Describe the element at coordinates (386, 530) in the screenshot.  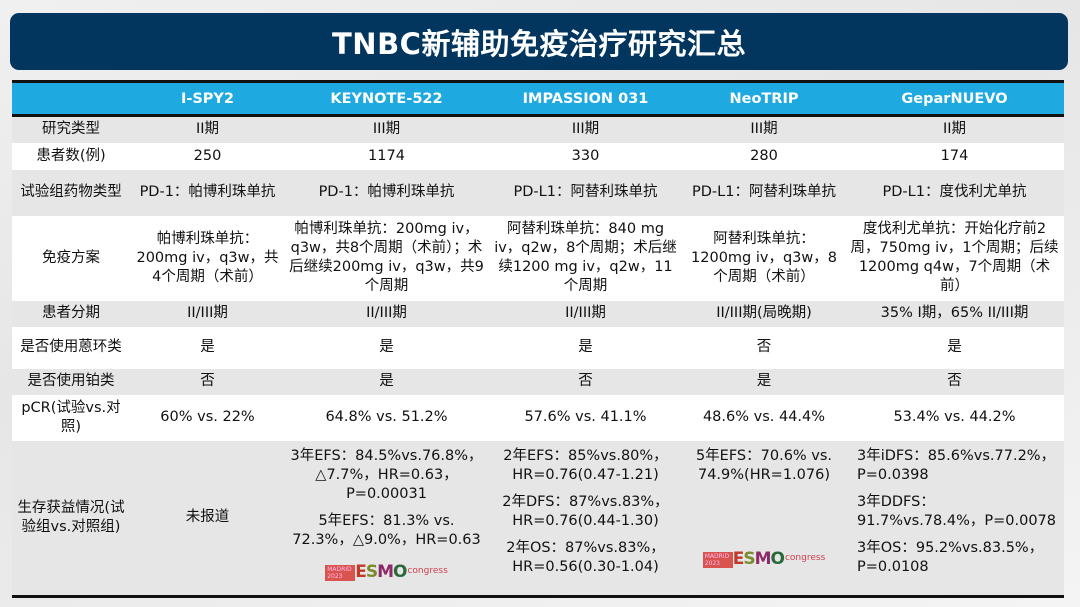
I see `survival-item: 5年EFS：81.3% vs. 72.3%，△9.0%，HR=0.63` at that location.